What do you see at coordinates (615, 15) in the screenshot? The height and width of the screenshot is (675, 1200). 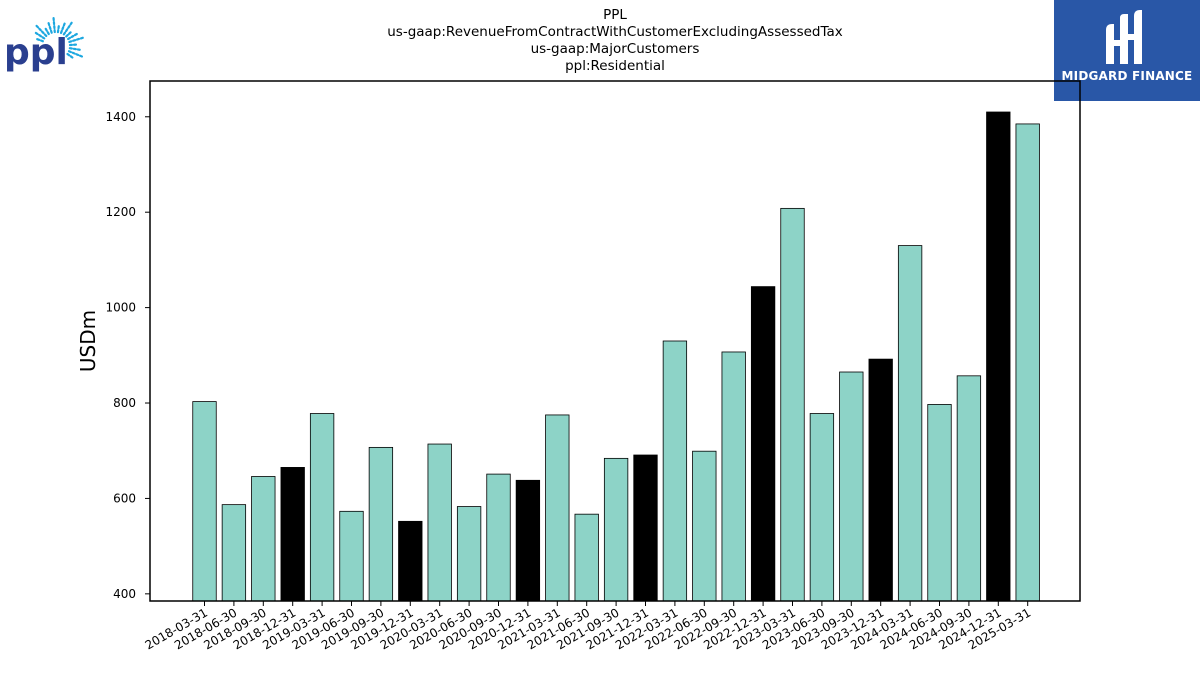 I see `chart-title-line-1: PPL` at bounding box center [615, 15].